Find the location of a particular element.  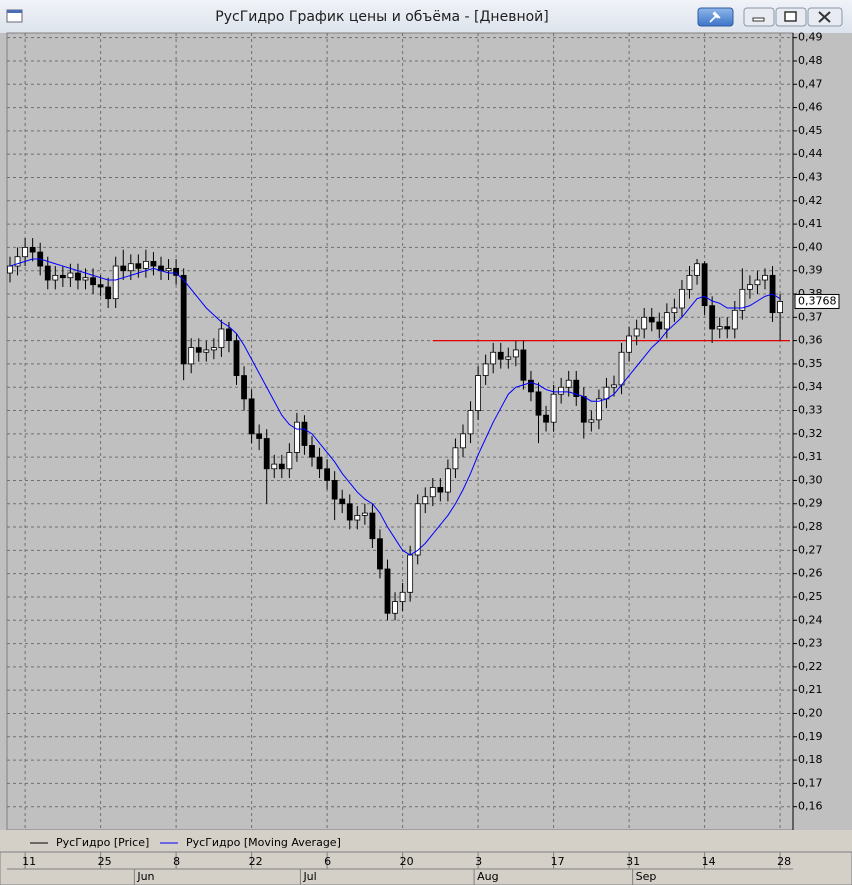

month-label: Aug is located at coordinates (487, 876).